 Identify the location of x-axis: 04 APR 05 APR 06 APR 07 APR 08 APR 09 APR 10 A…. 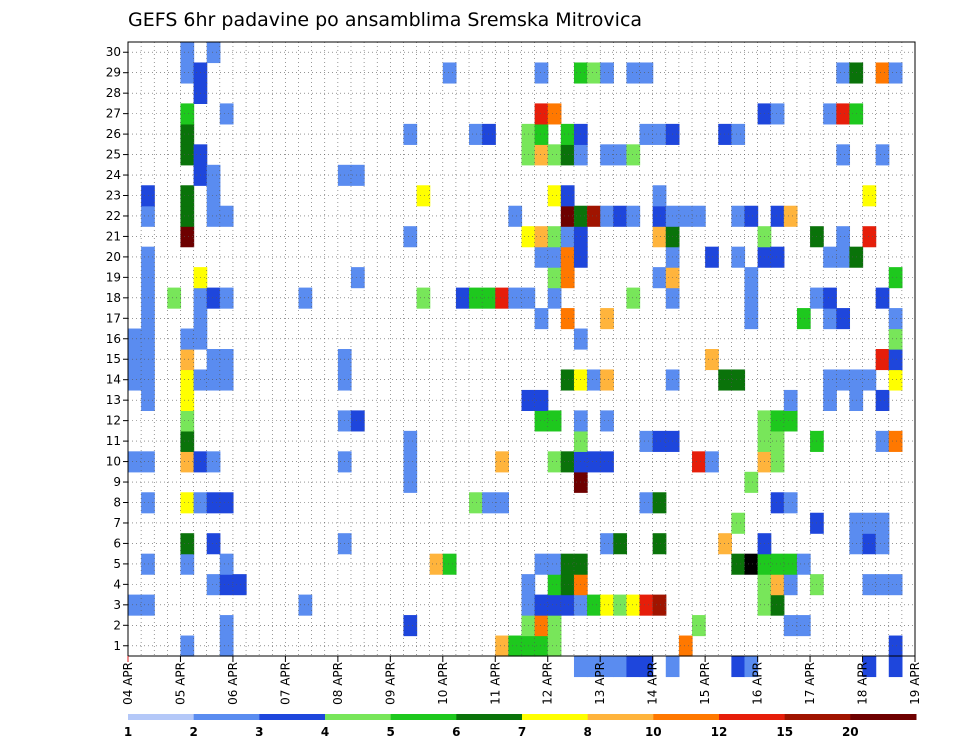
(521, 680).